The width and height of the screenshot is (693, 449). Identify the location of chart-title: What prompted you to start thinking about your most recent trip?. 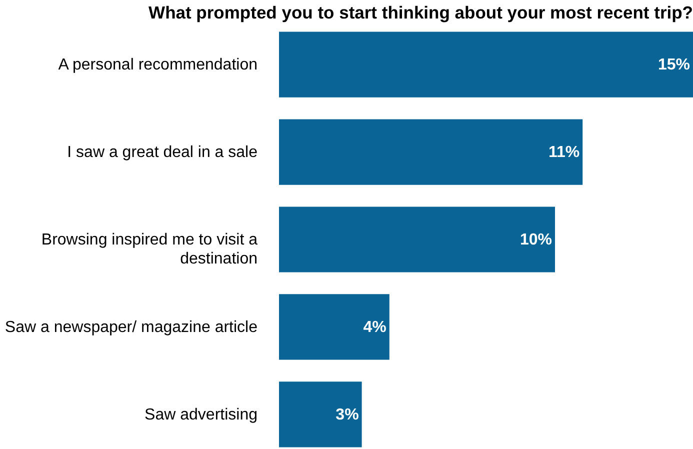
(420, 12).